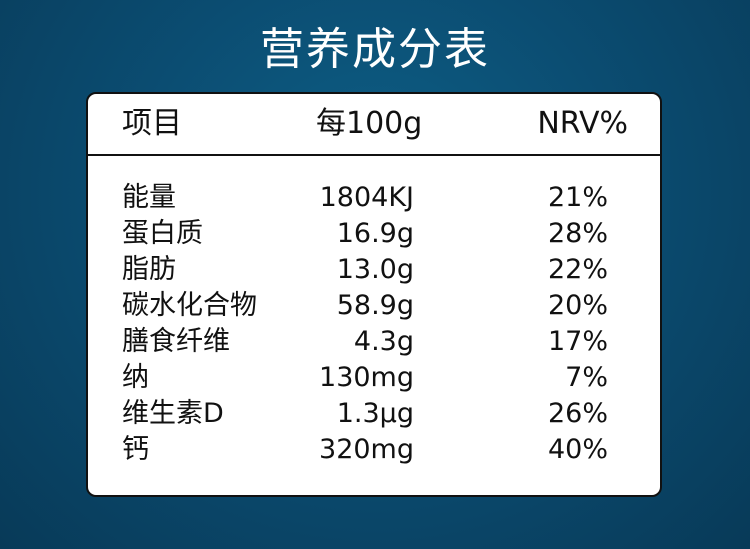 The width and height of the screenshot is (750, 549). I want to click on nutrient-nrv: 17%, so click(577, 341).